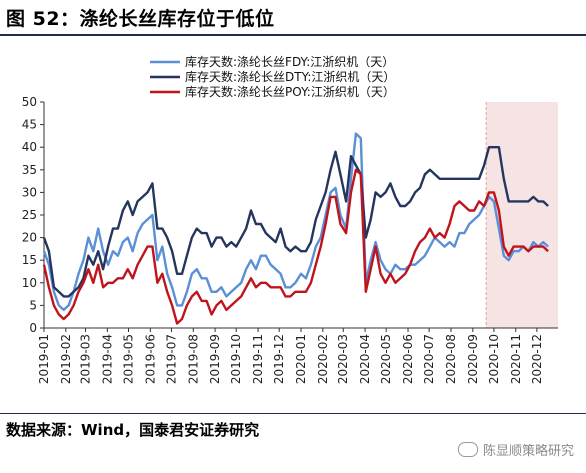  What do you see at coordinates (473, 359) in the screenshot?
I see `x-tick-label: 2020-09` at bounding box center [473, 359].